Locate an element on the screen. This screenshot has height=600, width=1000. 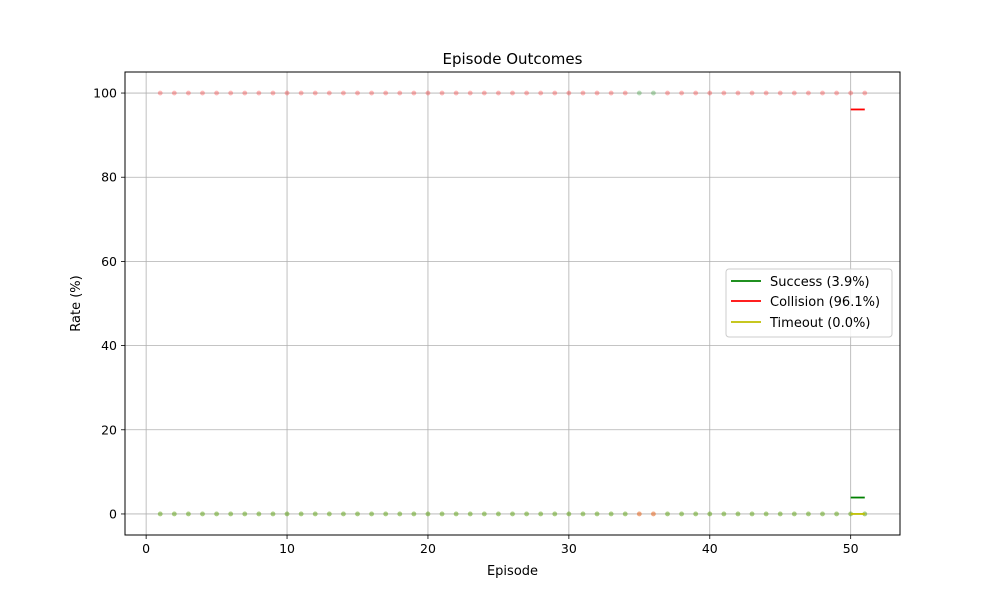
x-tick-label: 20 is located at coordinates (428, 548).